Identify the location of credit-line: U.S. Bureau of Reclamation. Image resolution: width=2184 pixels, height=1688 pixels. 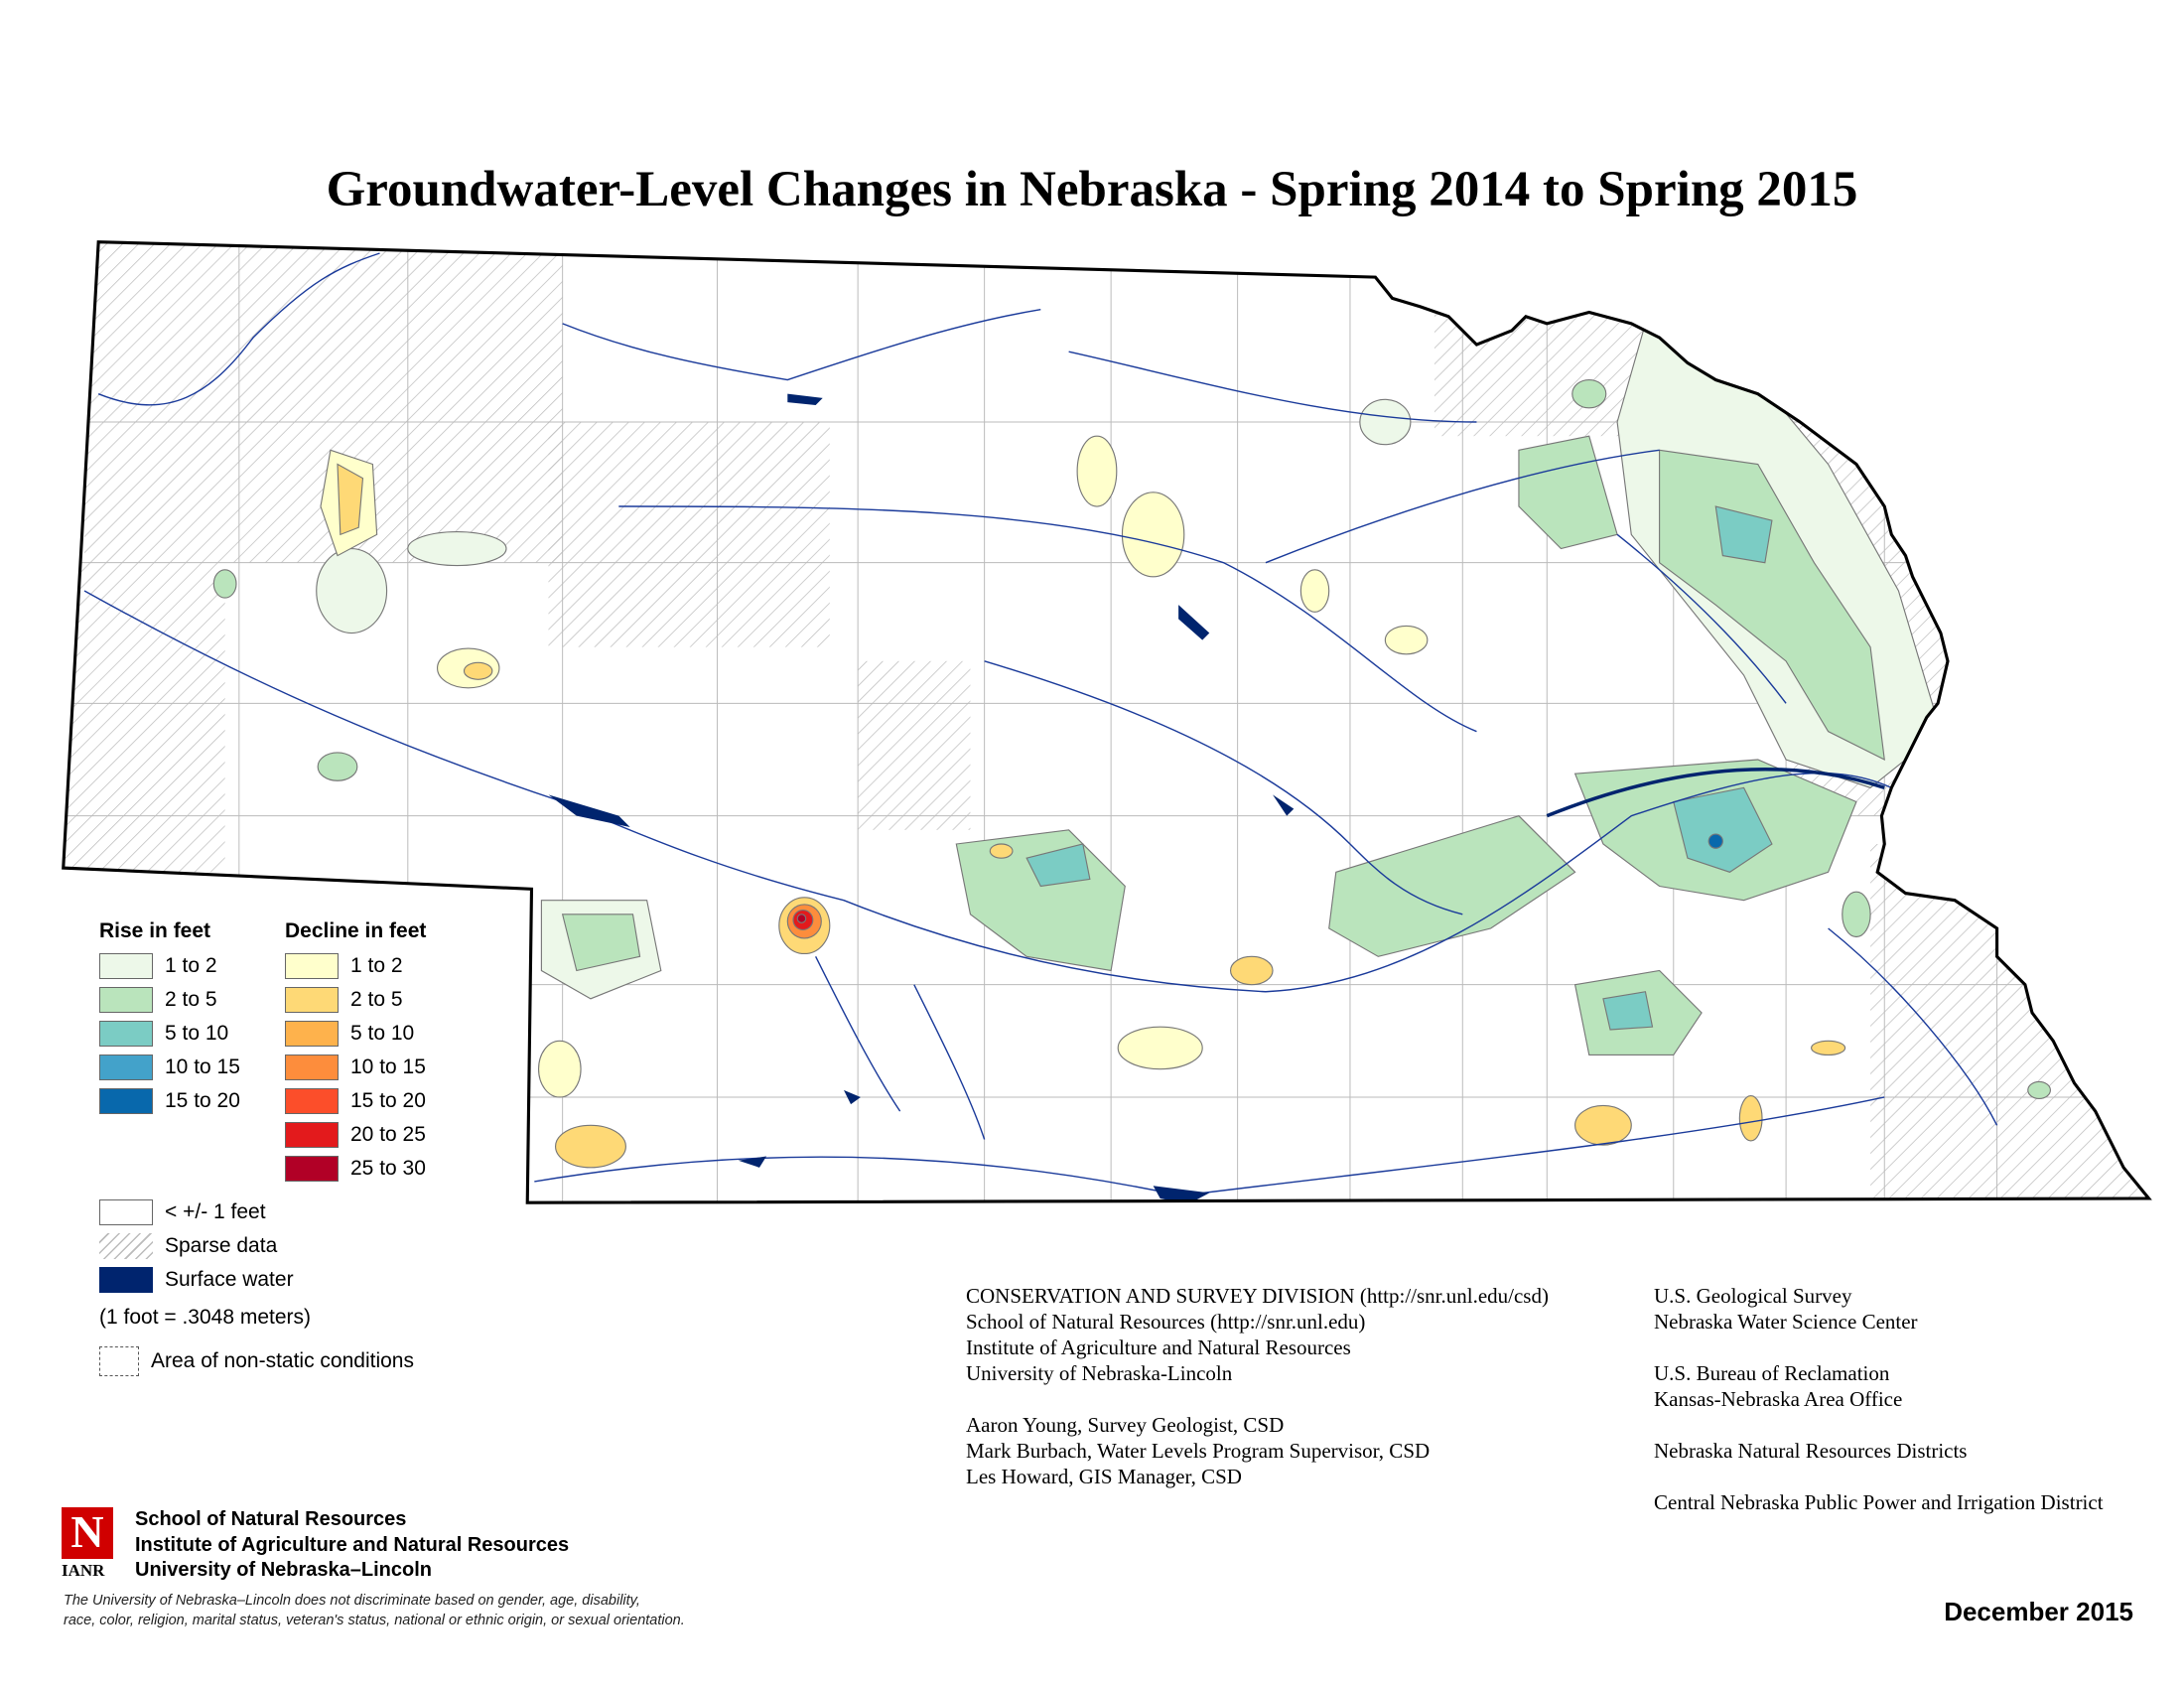
(1772, 1373).